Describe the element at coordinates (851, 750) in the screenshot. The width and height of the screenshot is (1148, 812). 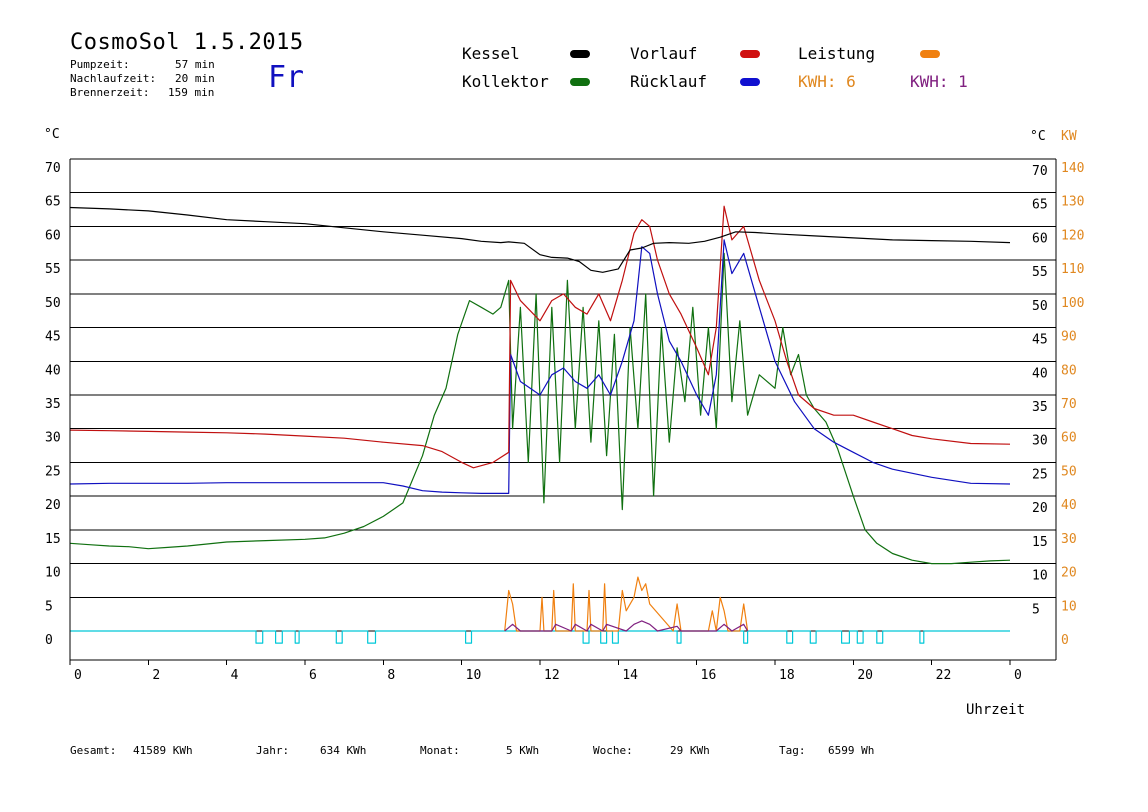
I see `footer-tag-value: 6599 Wh` at that location.